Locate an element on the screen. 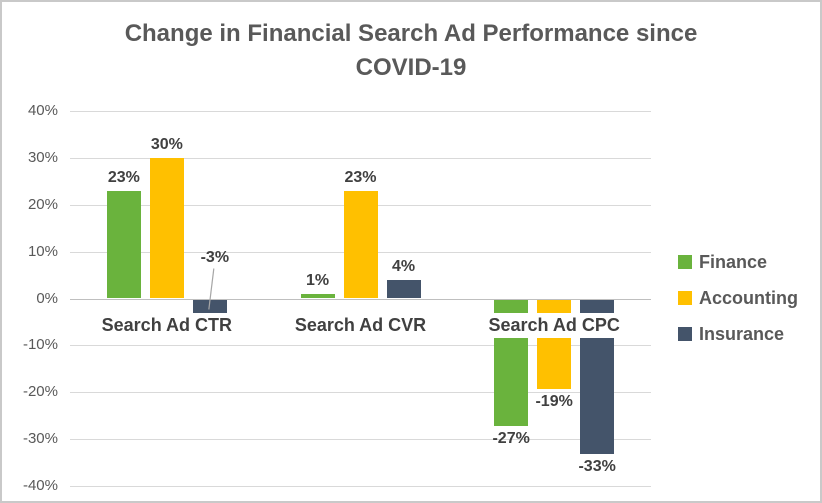 The height and width of the screenshot is (503, 822). legend-item-insurance: Insurance is located at coordinates (738, 334).